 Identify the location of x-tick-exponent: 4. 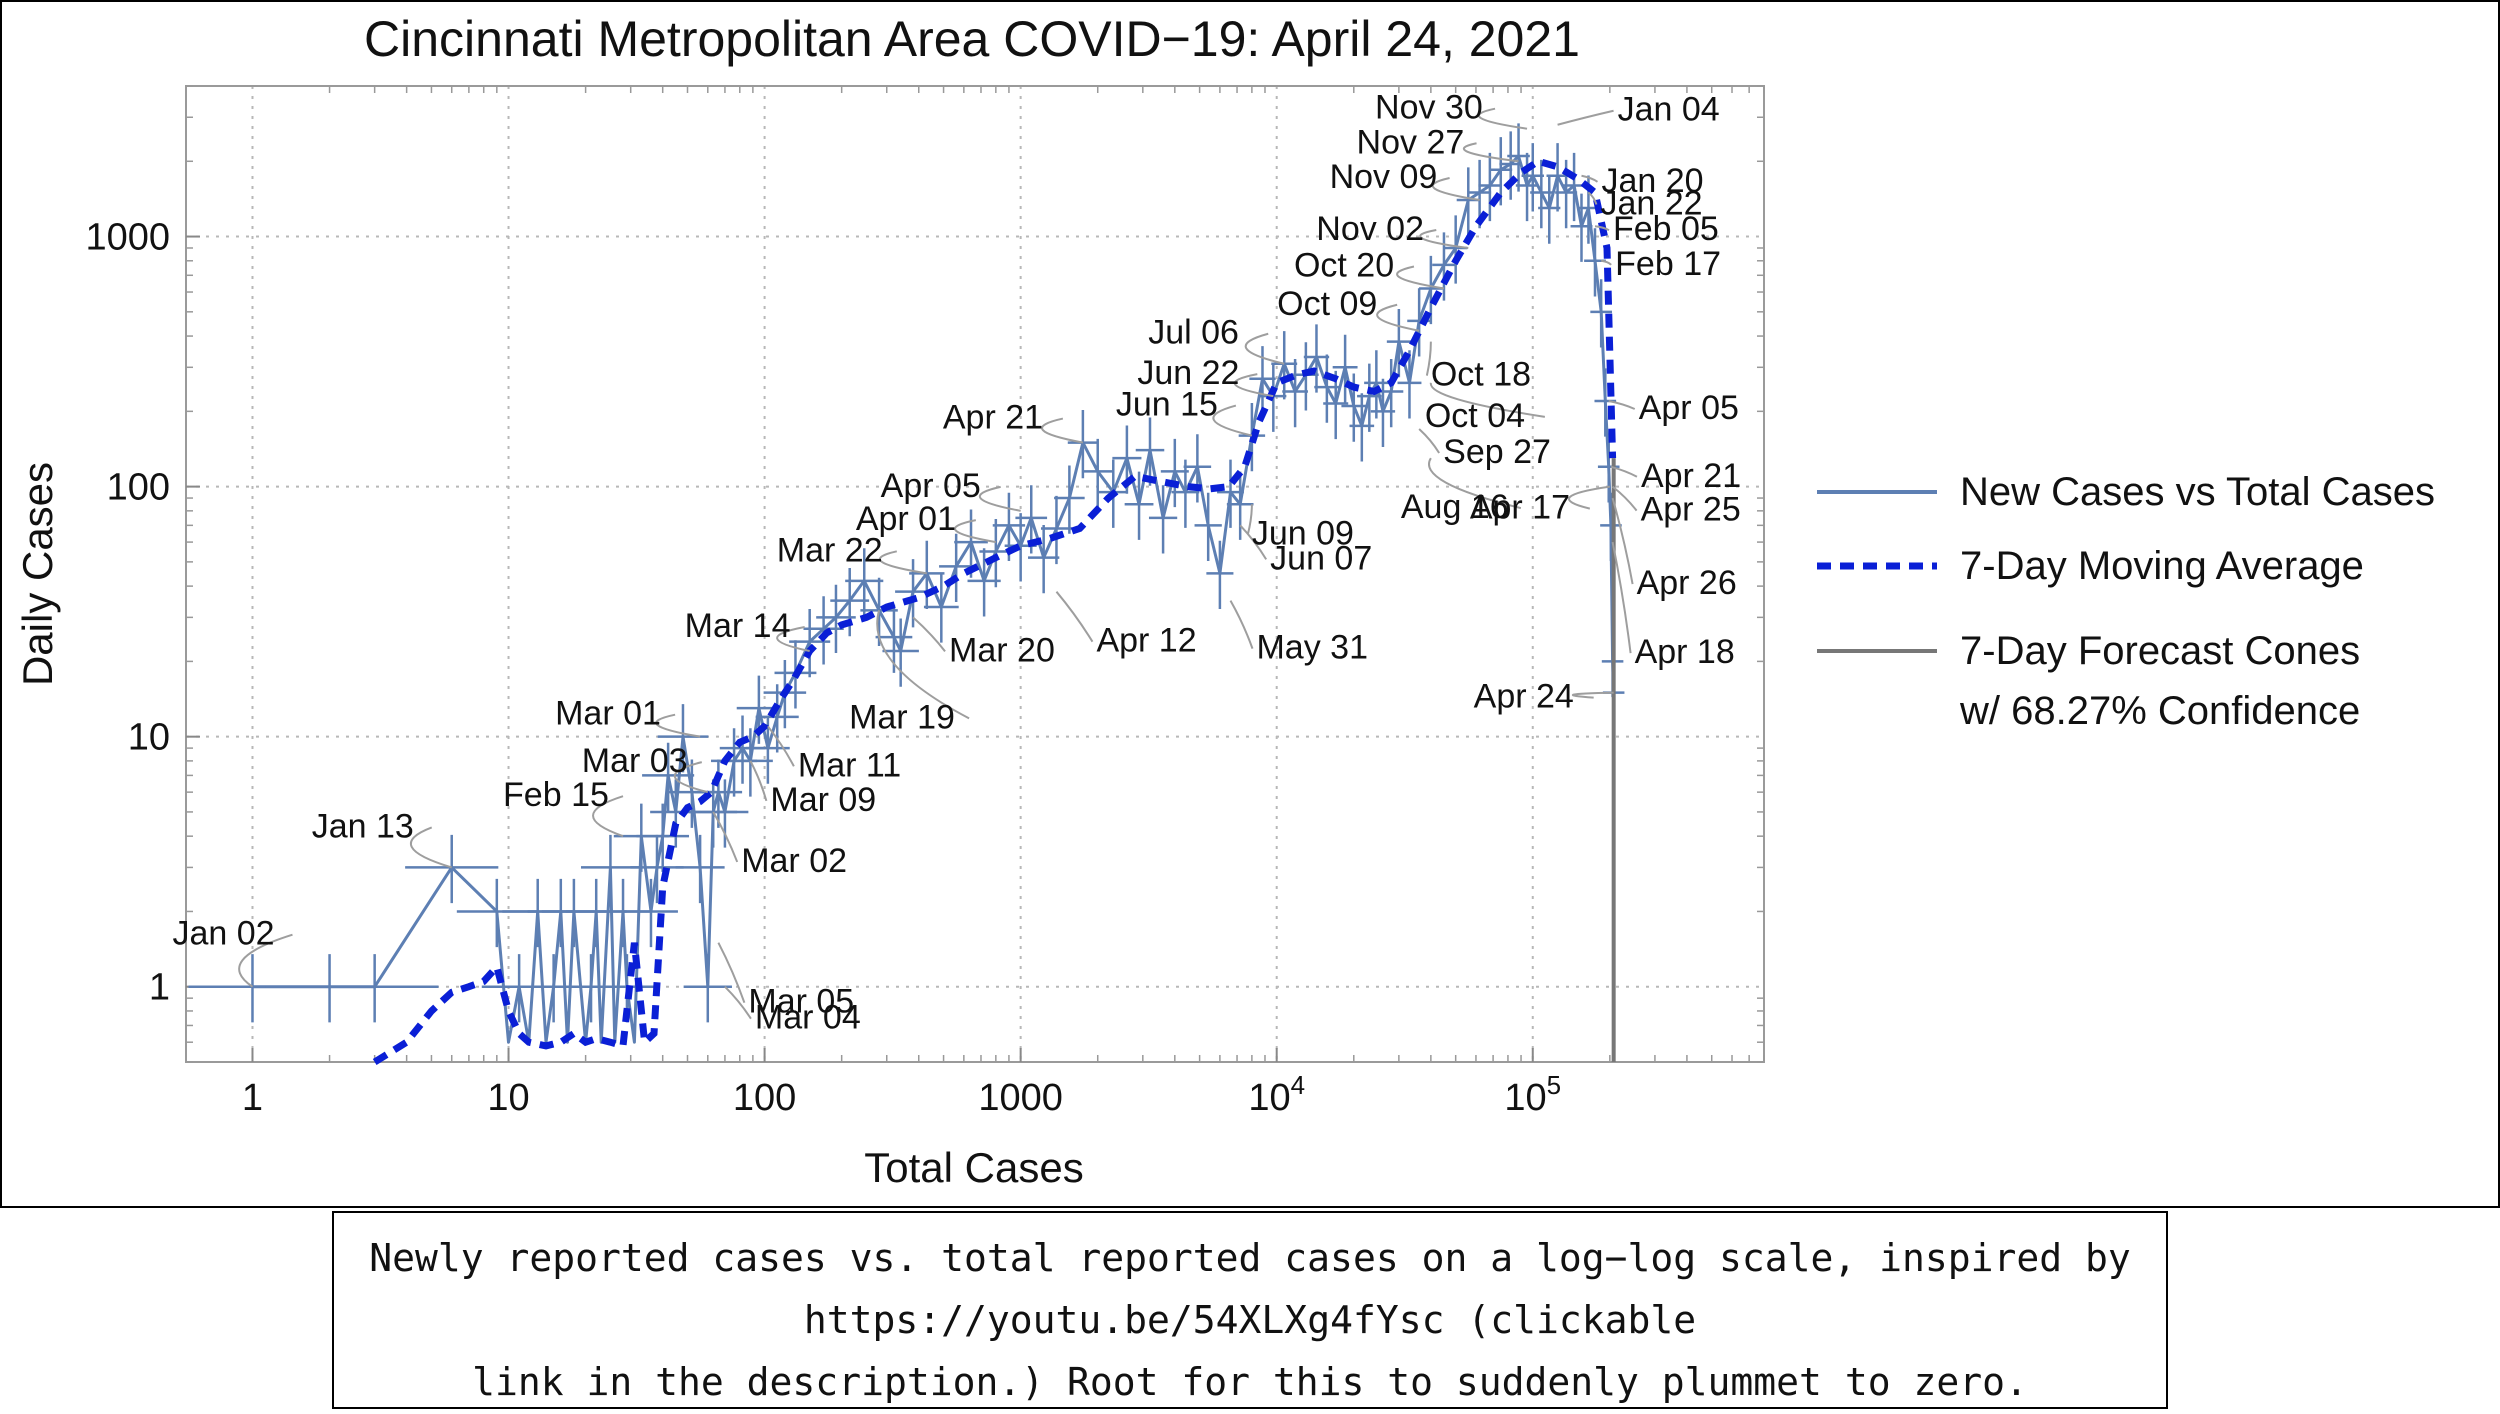
(1298, 1085).